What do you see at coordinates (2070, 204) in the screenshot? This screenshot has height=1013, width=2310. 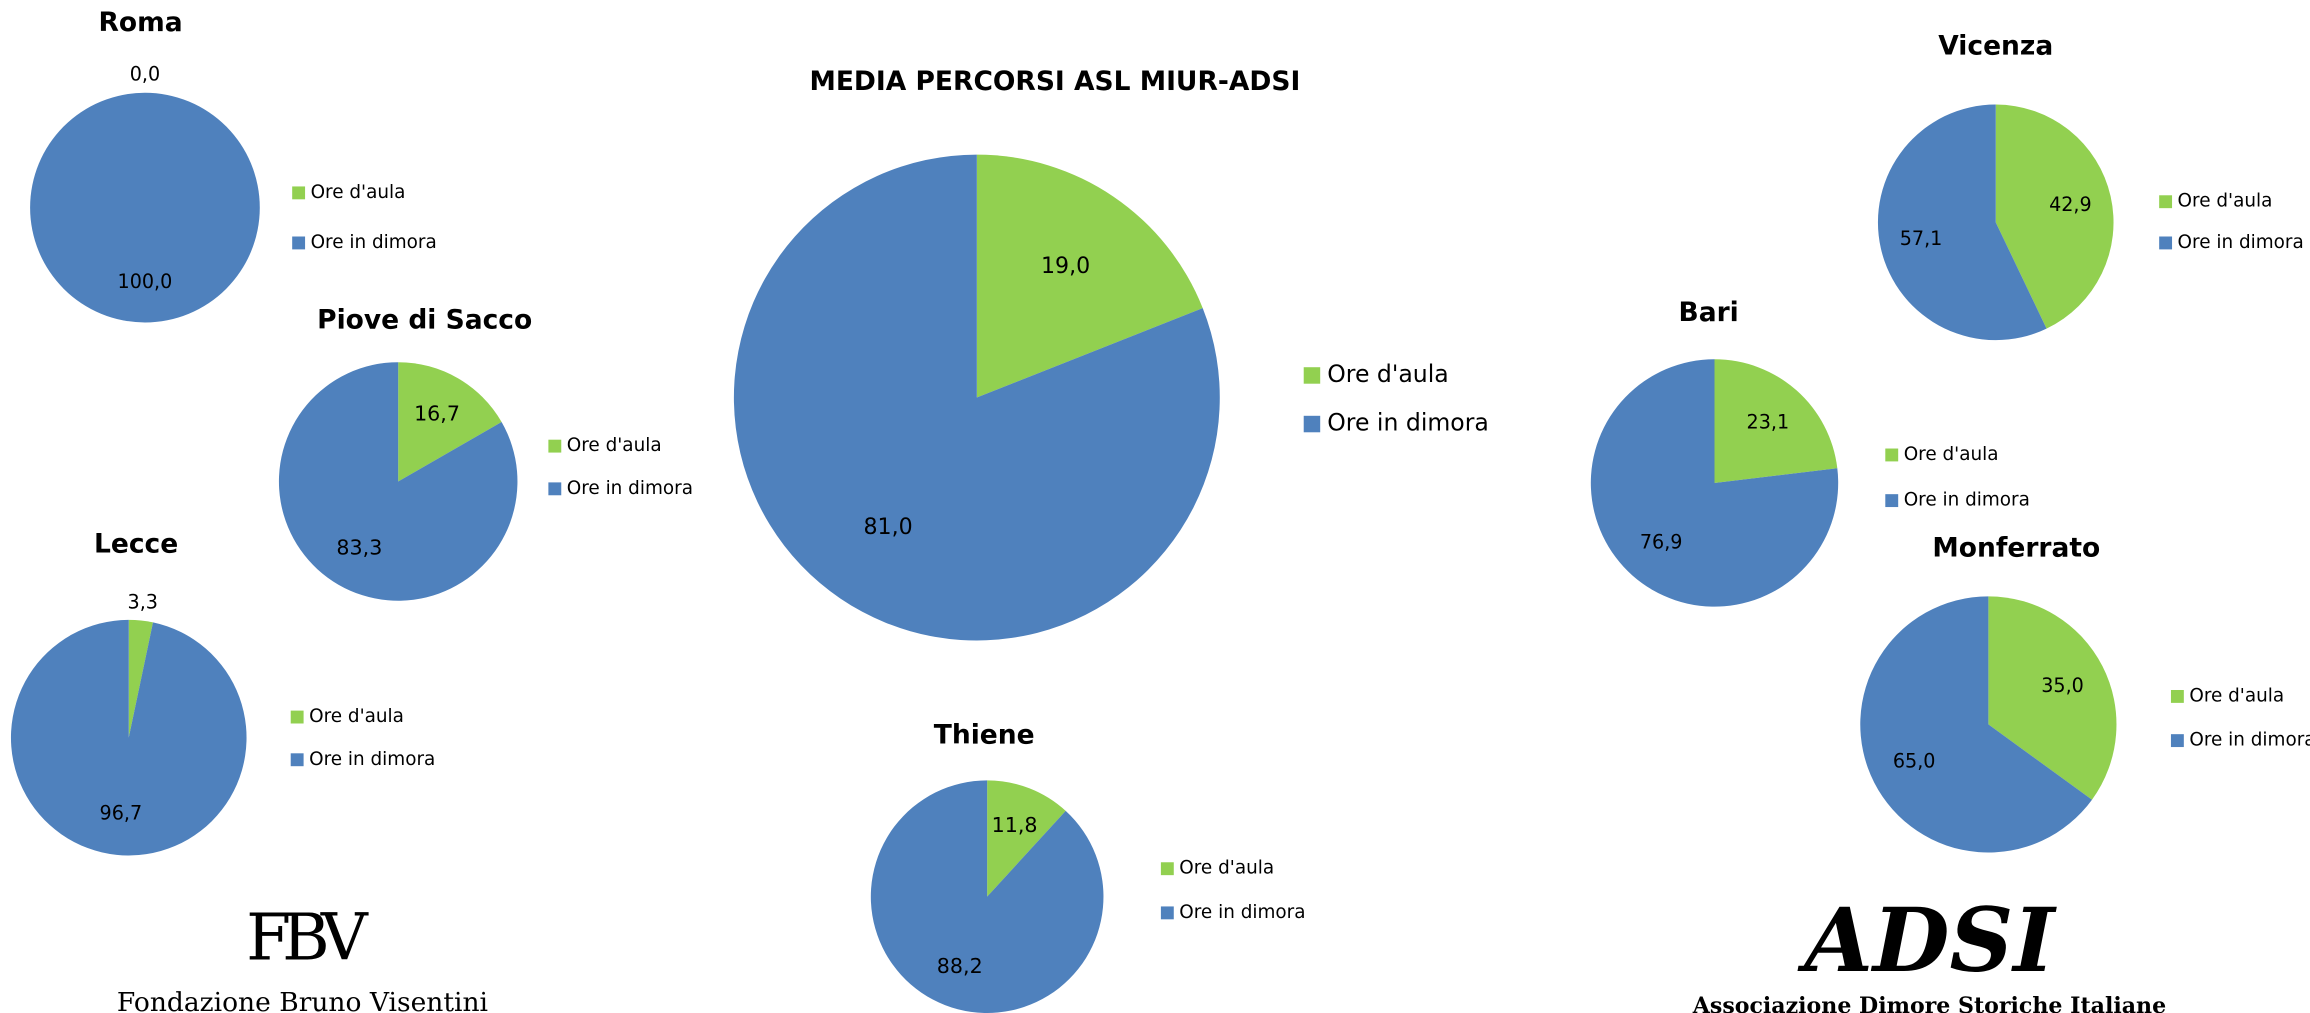 I see `data-label: 42,9` at bounding box center [2070, 204].